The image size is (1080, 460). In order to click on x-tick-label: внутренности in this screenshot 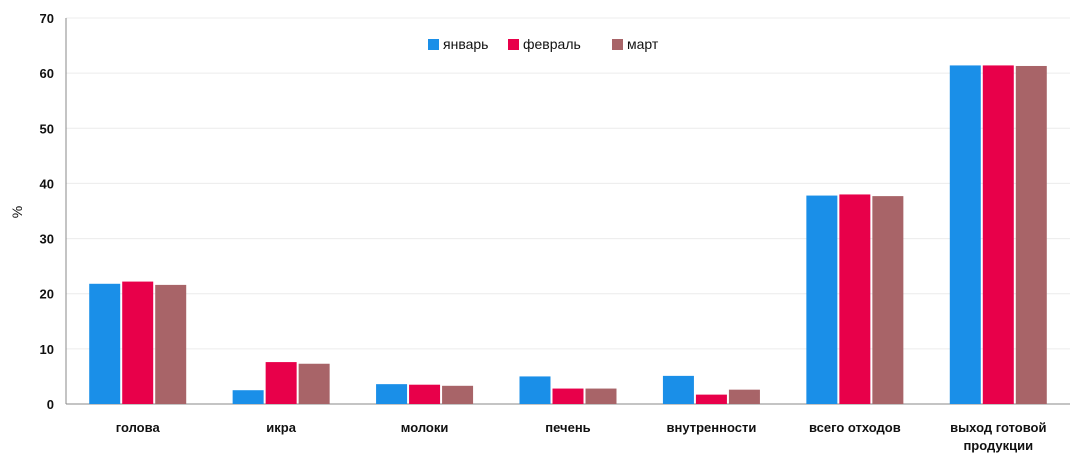, I will do `click(712, 427)`.